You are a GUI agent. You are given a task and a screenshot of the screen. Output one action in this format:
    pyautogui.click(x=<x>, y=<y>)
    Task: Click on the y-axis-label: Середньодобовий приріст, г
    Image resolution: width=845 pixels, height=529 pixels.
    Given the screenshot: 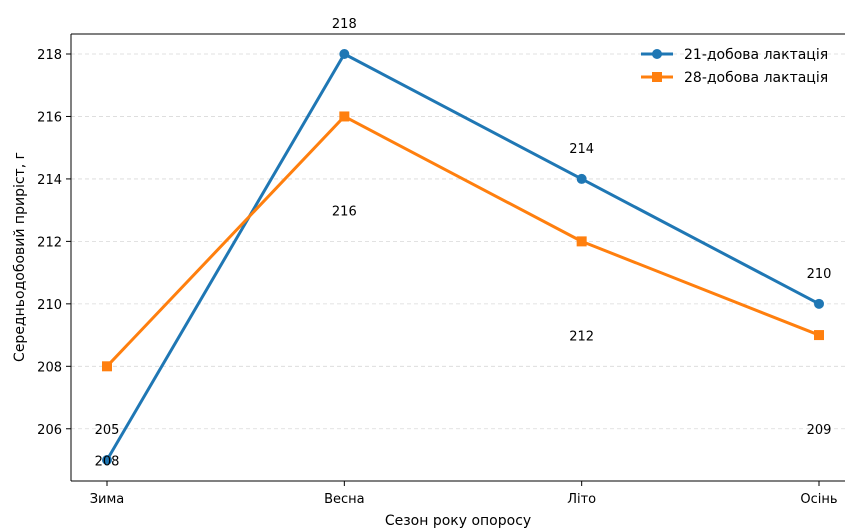 What is the action you would take?
    pyautogui.click(x=20, y=257)
    